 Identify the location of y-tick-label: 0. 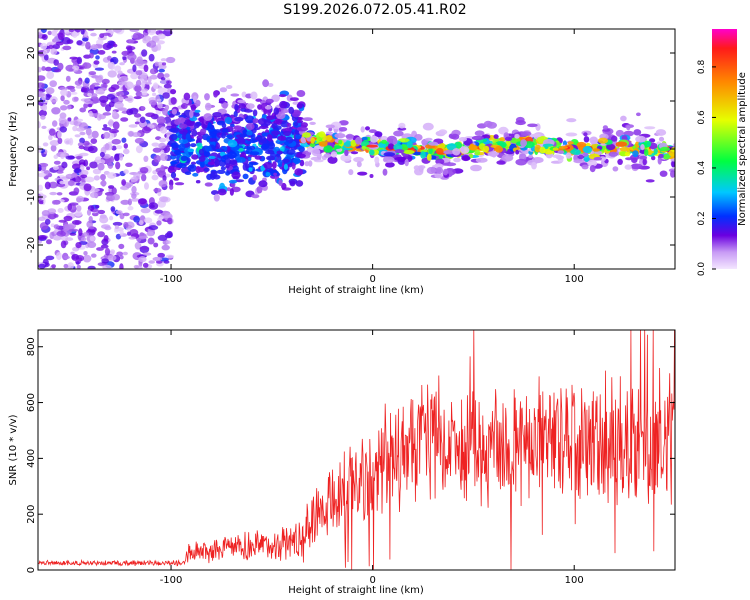
(31, 149).